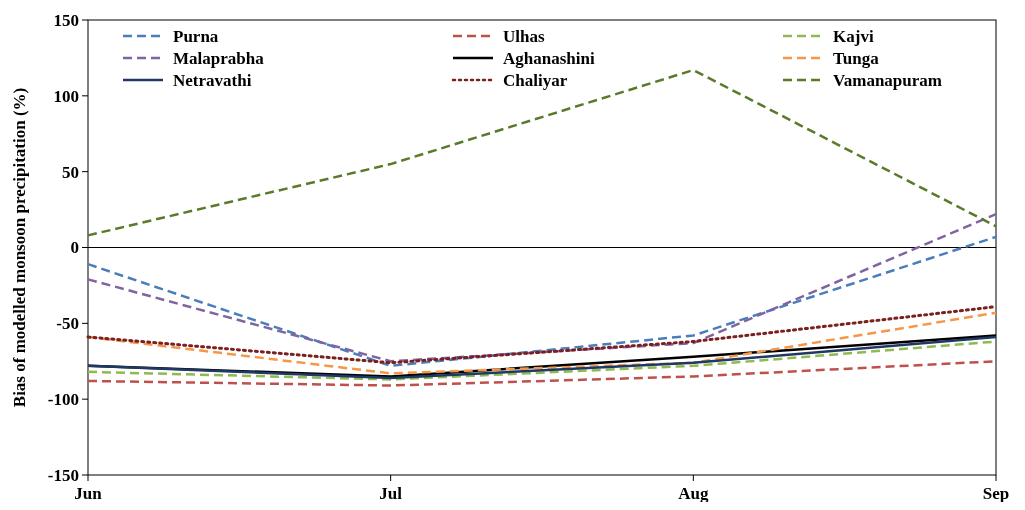  What do you see at coordinates (66, 20) in the screenshot?
I see `y-tick-label: 150` at bounding box center [66, 20].